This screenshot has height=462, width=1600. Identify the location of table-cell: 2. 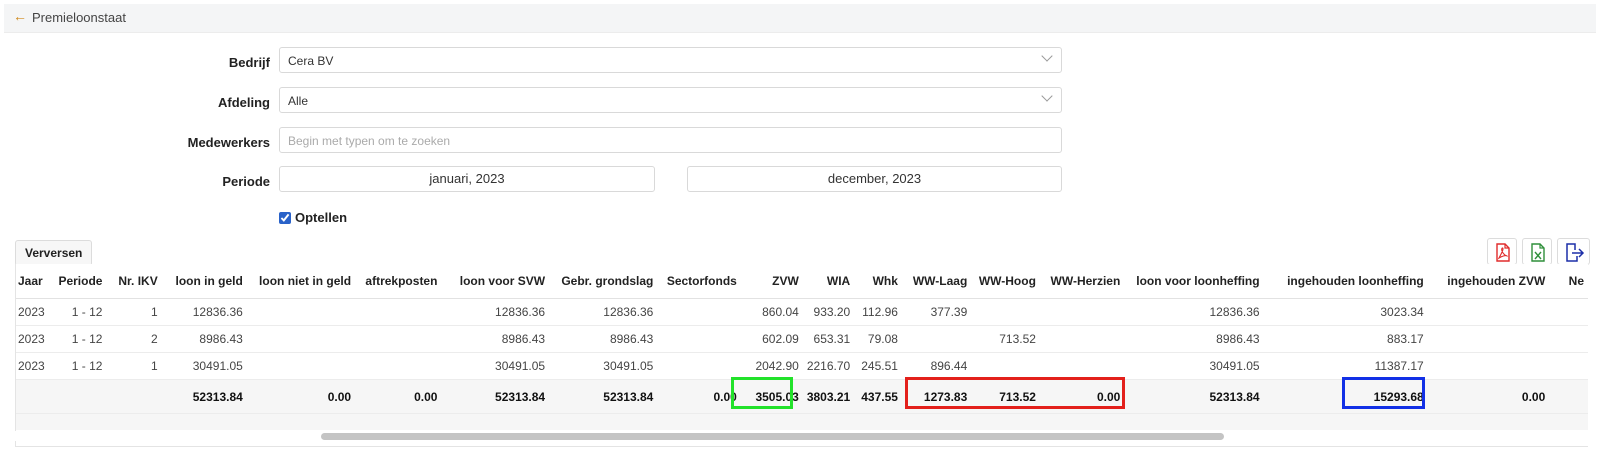
(134, 339).